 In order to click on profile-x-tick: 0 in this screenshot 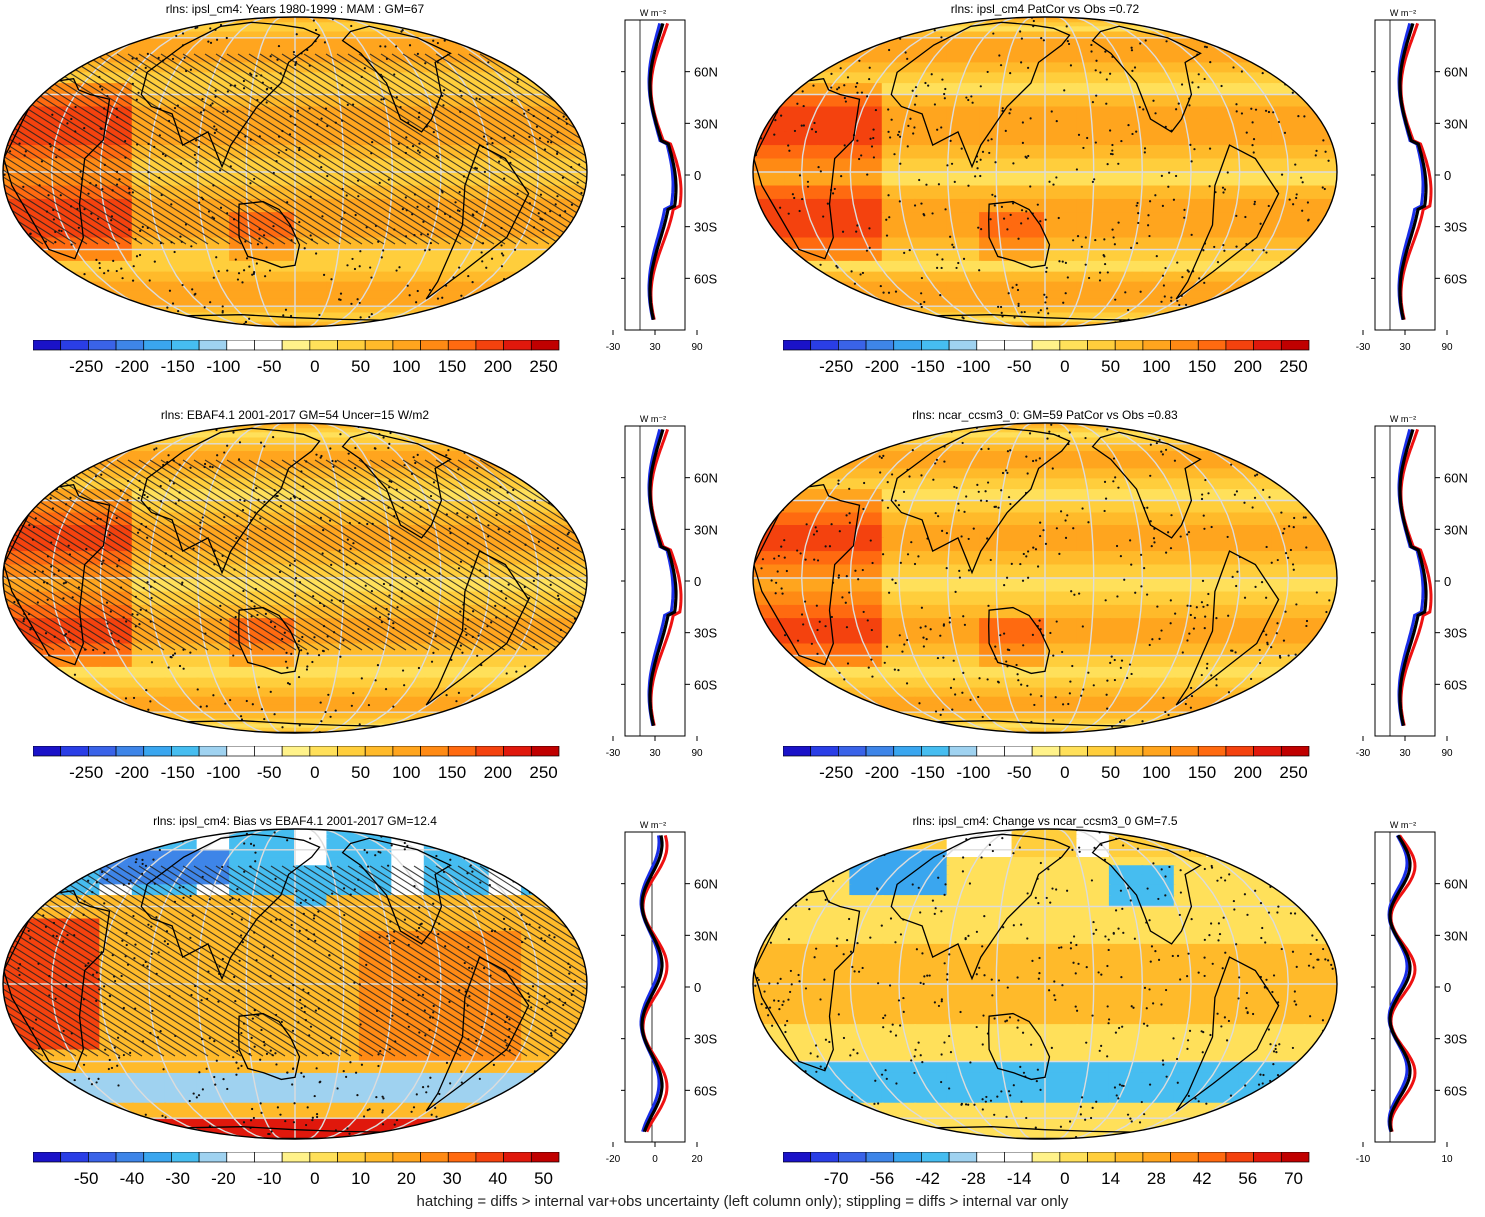, I will do `click(655, 1159)`.